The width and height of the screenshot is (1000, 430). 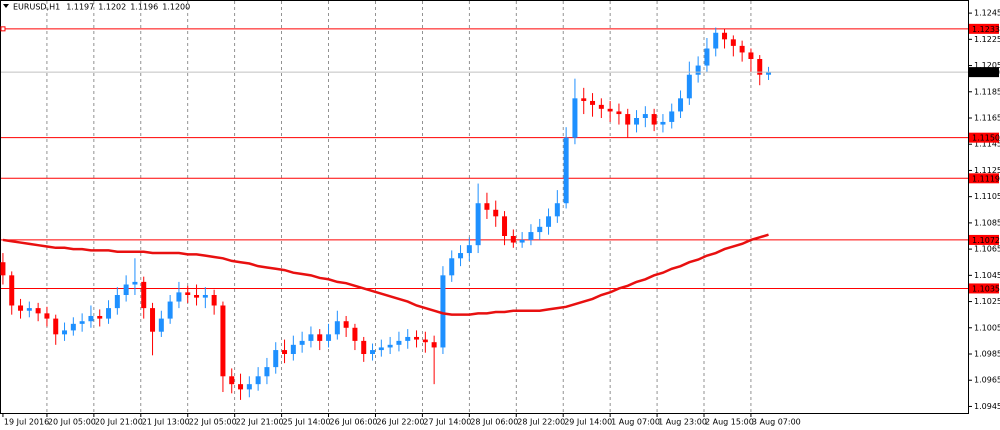 What do you see at coordinates (36, 7) in the screenshot?
I see `header-symbol: EURUSD,H1` at bounding box center [36, 7].